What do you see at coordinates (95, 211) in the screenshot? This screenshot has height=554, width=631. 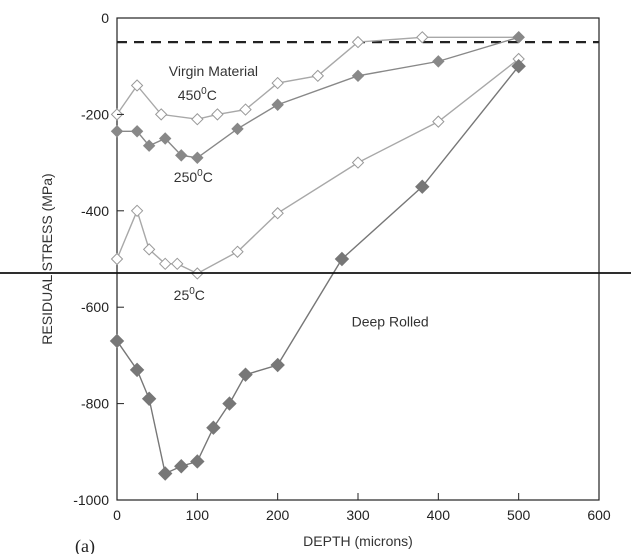 I see `y-tick-label: -400` at bounding box center [95, 211].